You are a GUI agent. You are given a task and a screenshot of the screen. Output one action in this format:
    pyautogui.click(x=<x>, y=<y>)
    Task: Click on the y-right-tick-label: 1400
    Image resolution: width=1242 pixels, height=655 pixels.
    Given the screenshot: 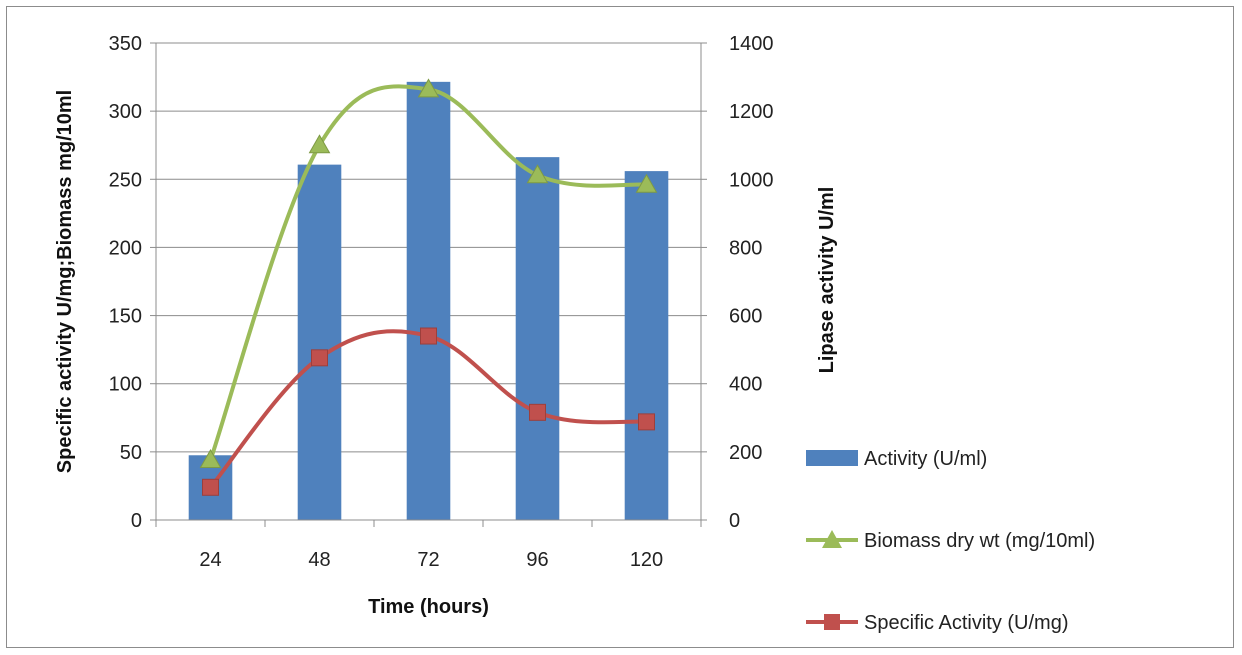 What is the action you would take?
    pyautogui.click(x=751, y=44)
    